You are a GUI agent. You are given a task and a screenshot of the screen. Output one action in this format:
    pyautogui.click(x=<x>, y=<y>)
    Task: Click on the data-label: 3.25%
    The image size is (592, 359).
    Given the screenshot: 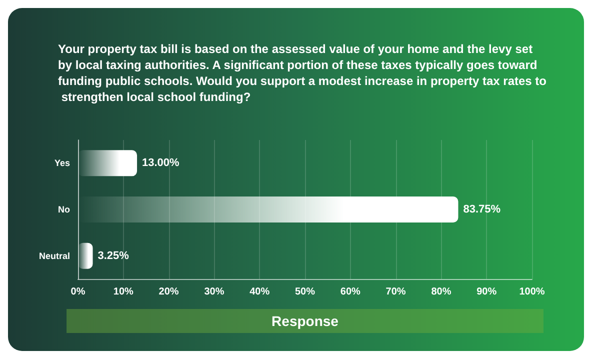 What is the action you would take?
    pyautogui.click(x=114, y=256)
    